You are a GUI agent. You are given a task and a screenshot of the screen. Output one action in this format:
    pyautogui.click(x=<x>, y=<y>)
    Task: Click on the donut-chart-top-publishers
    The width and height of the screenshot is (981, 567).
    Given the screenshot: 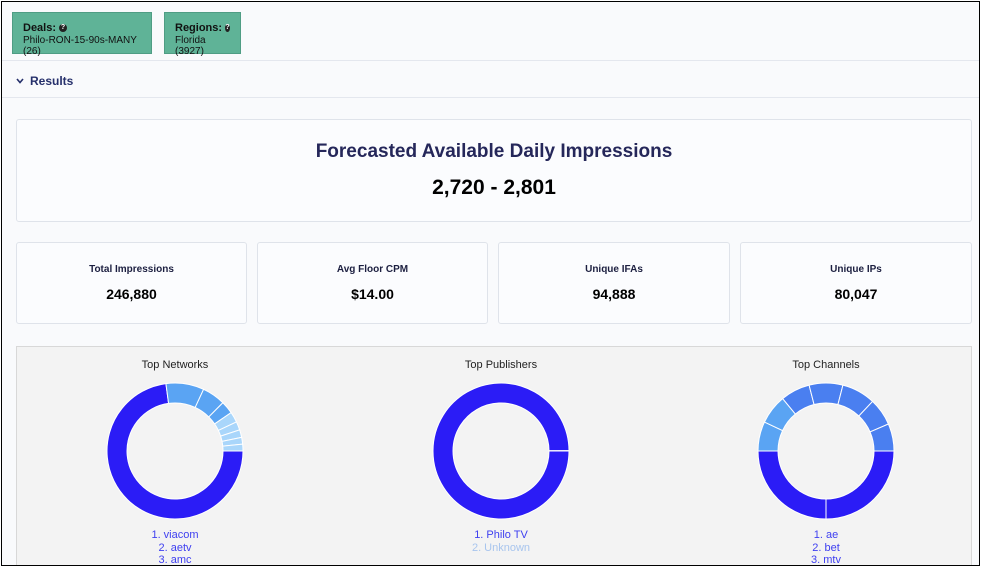 What is the action you would take?
    pyautogui.click(x=501, y=451)
    